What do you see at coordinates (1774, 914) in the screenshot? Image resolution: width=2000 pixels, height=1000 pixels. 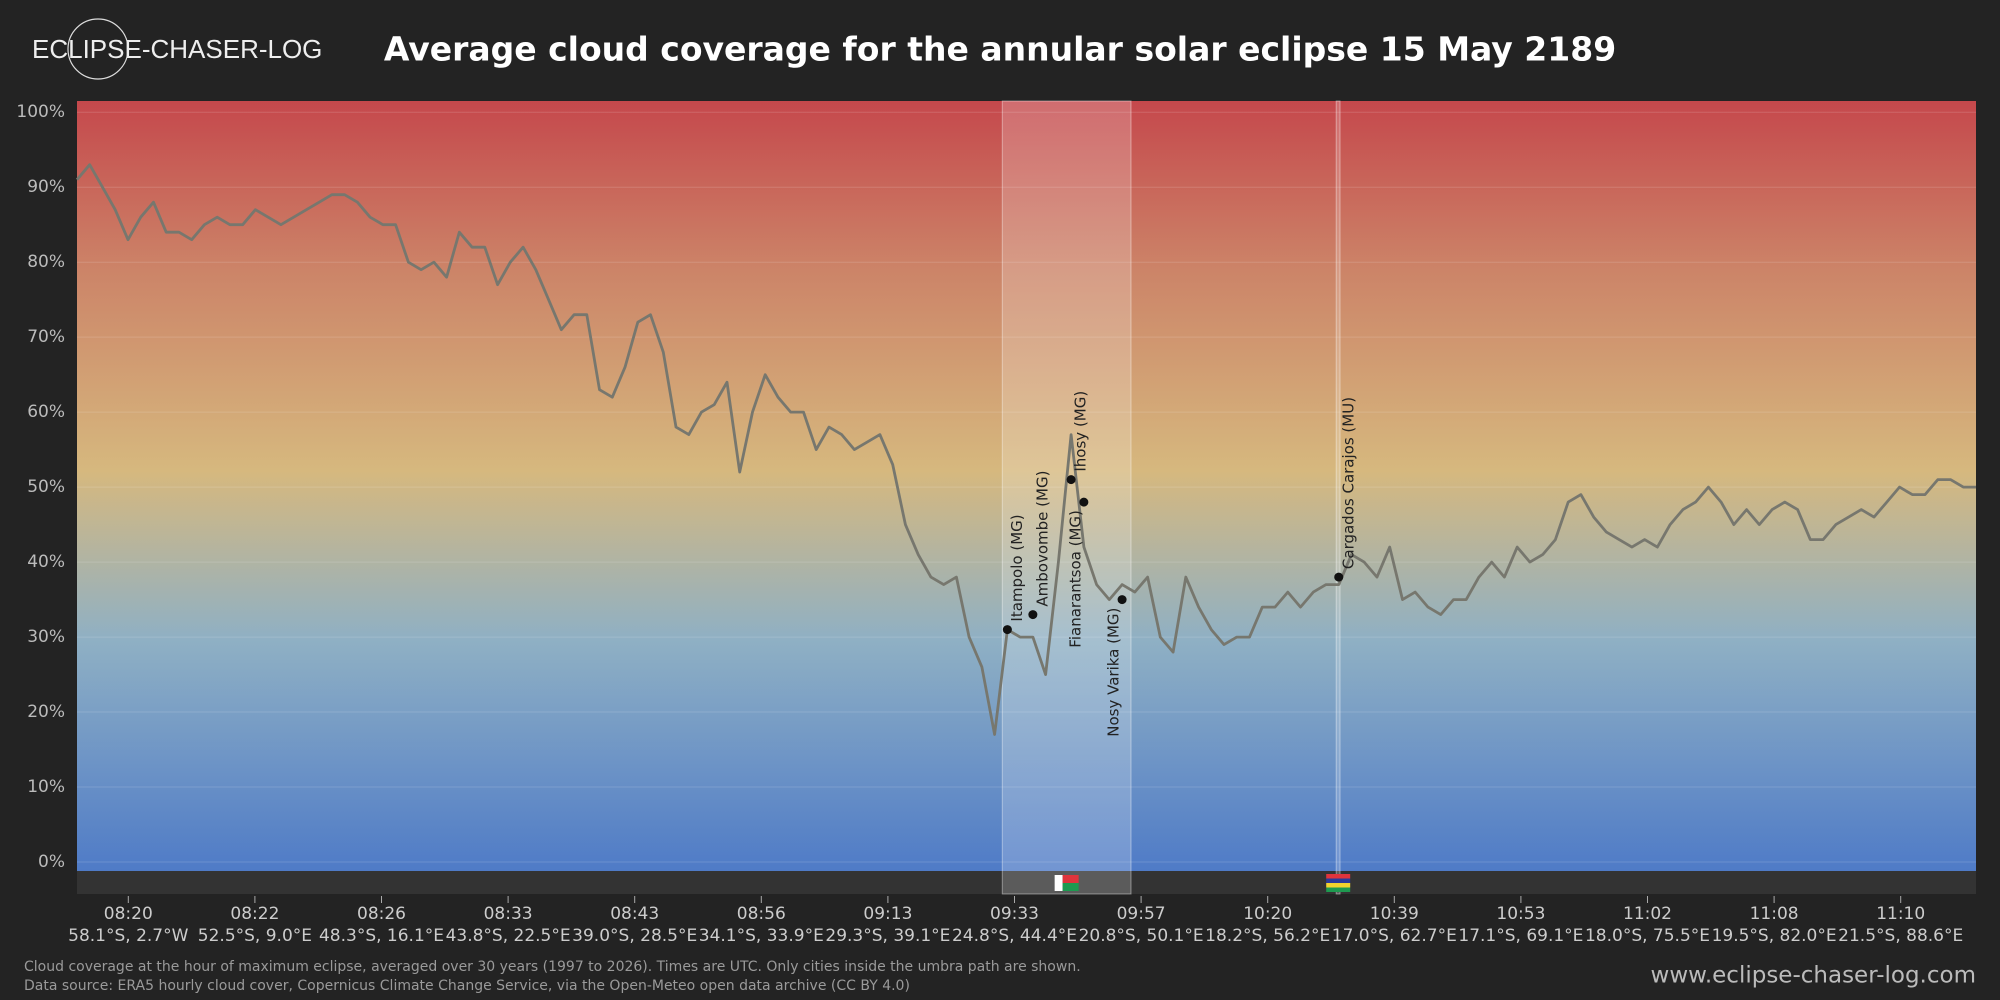 I see `x-tick-label: 11:08` at bounding box center [1774, 914].